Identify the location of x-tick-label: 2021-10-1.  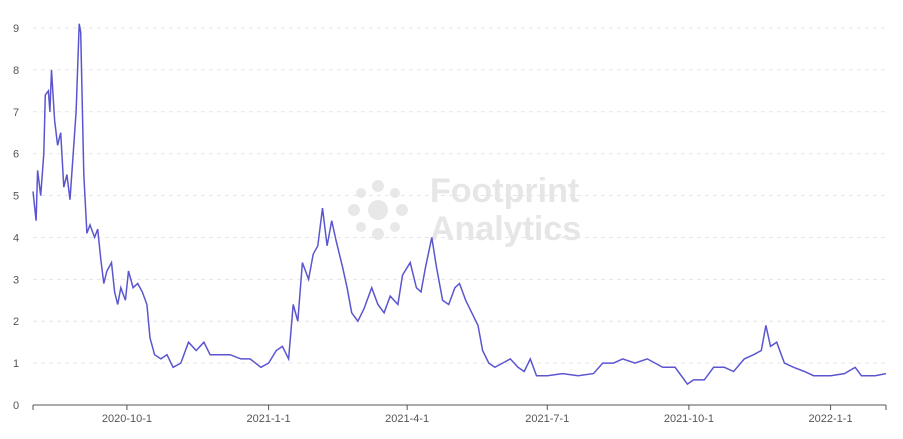
(689, 419).